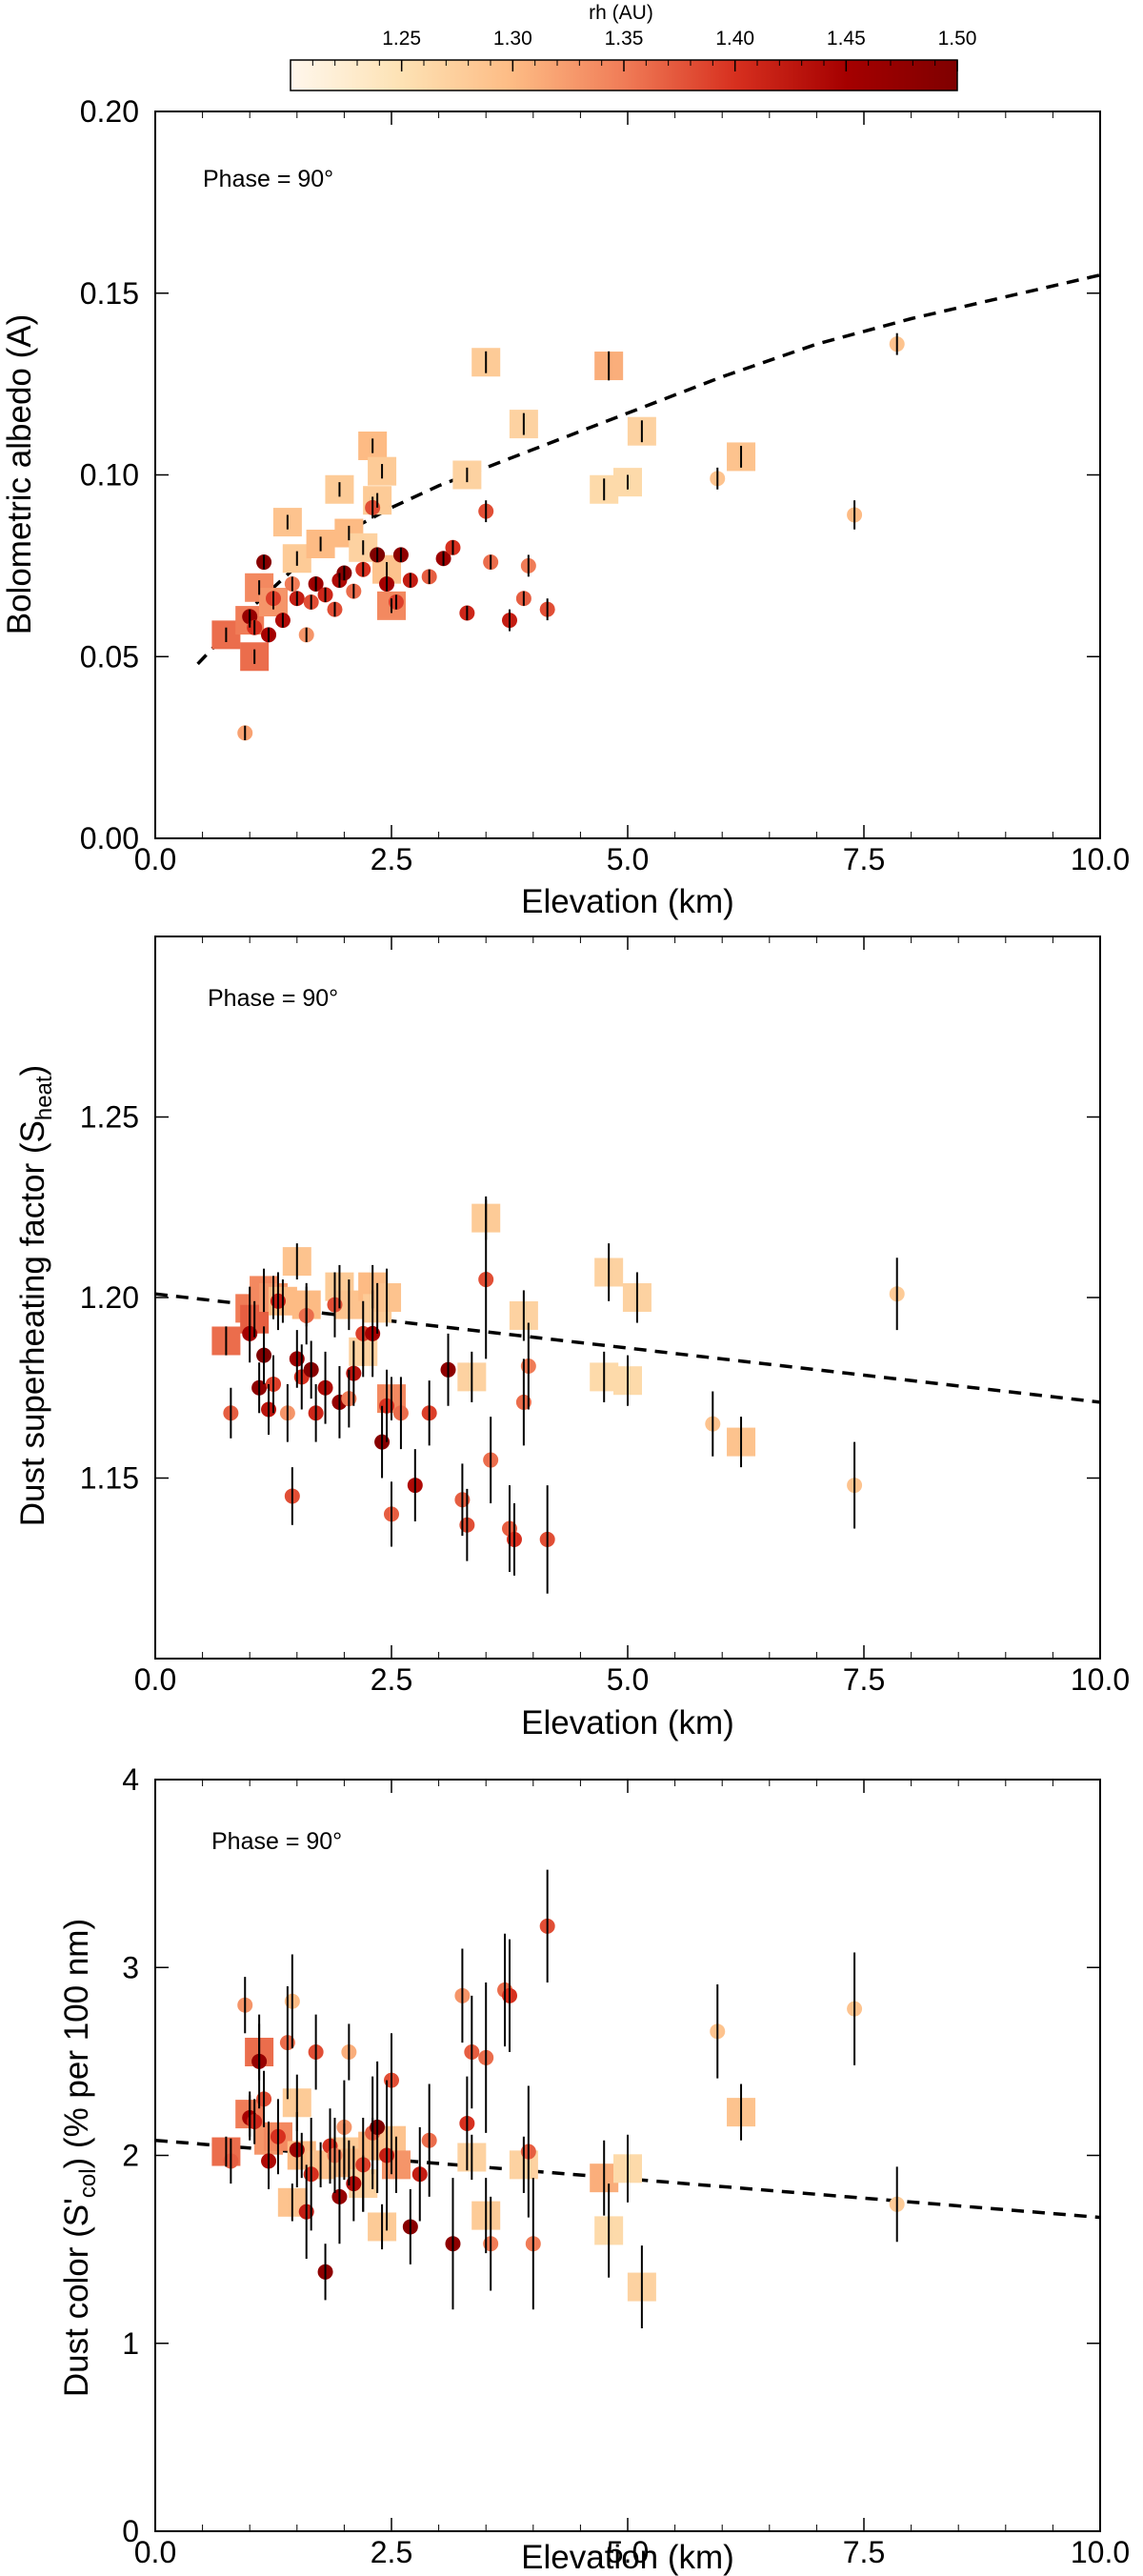 The image size is (1143, 2576). I want to click on panel-albedo-xlabel: Elevation (km), so click(627, 902).